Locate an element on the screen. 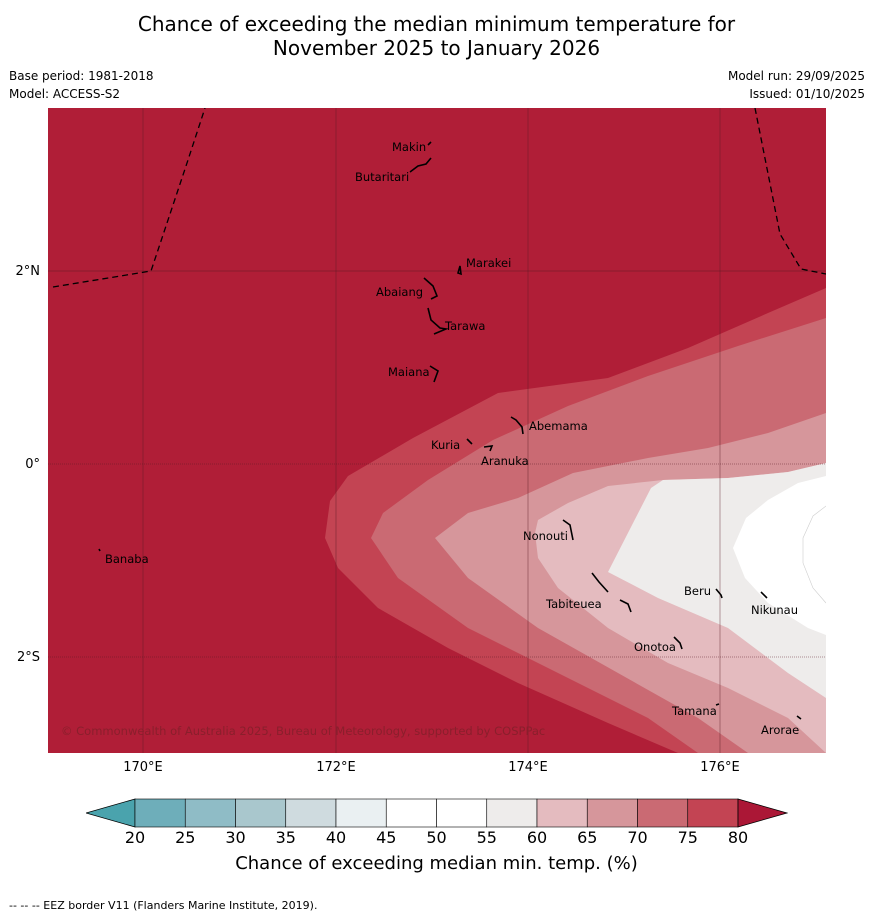  label-abaiang: Abaiang is located at coordinates (399, 292).